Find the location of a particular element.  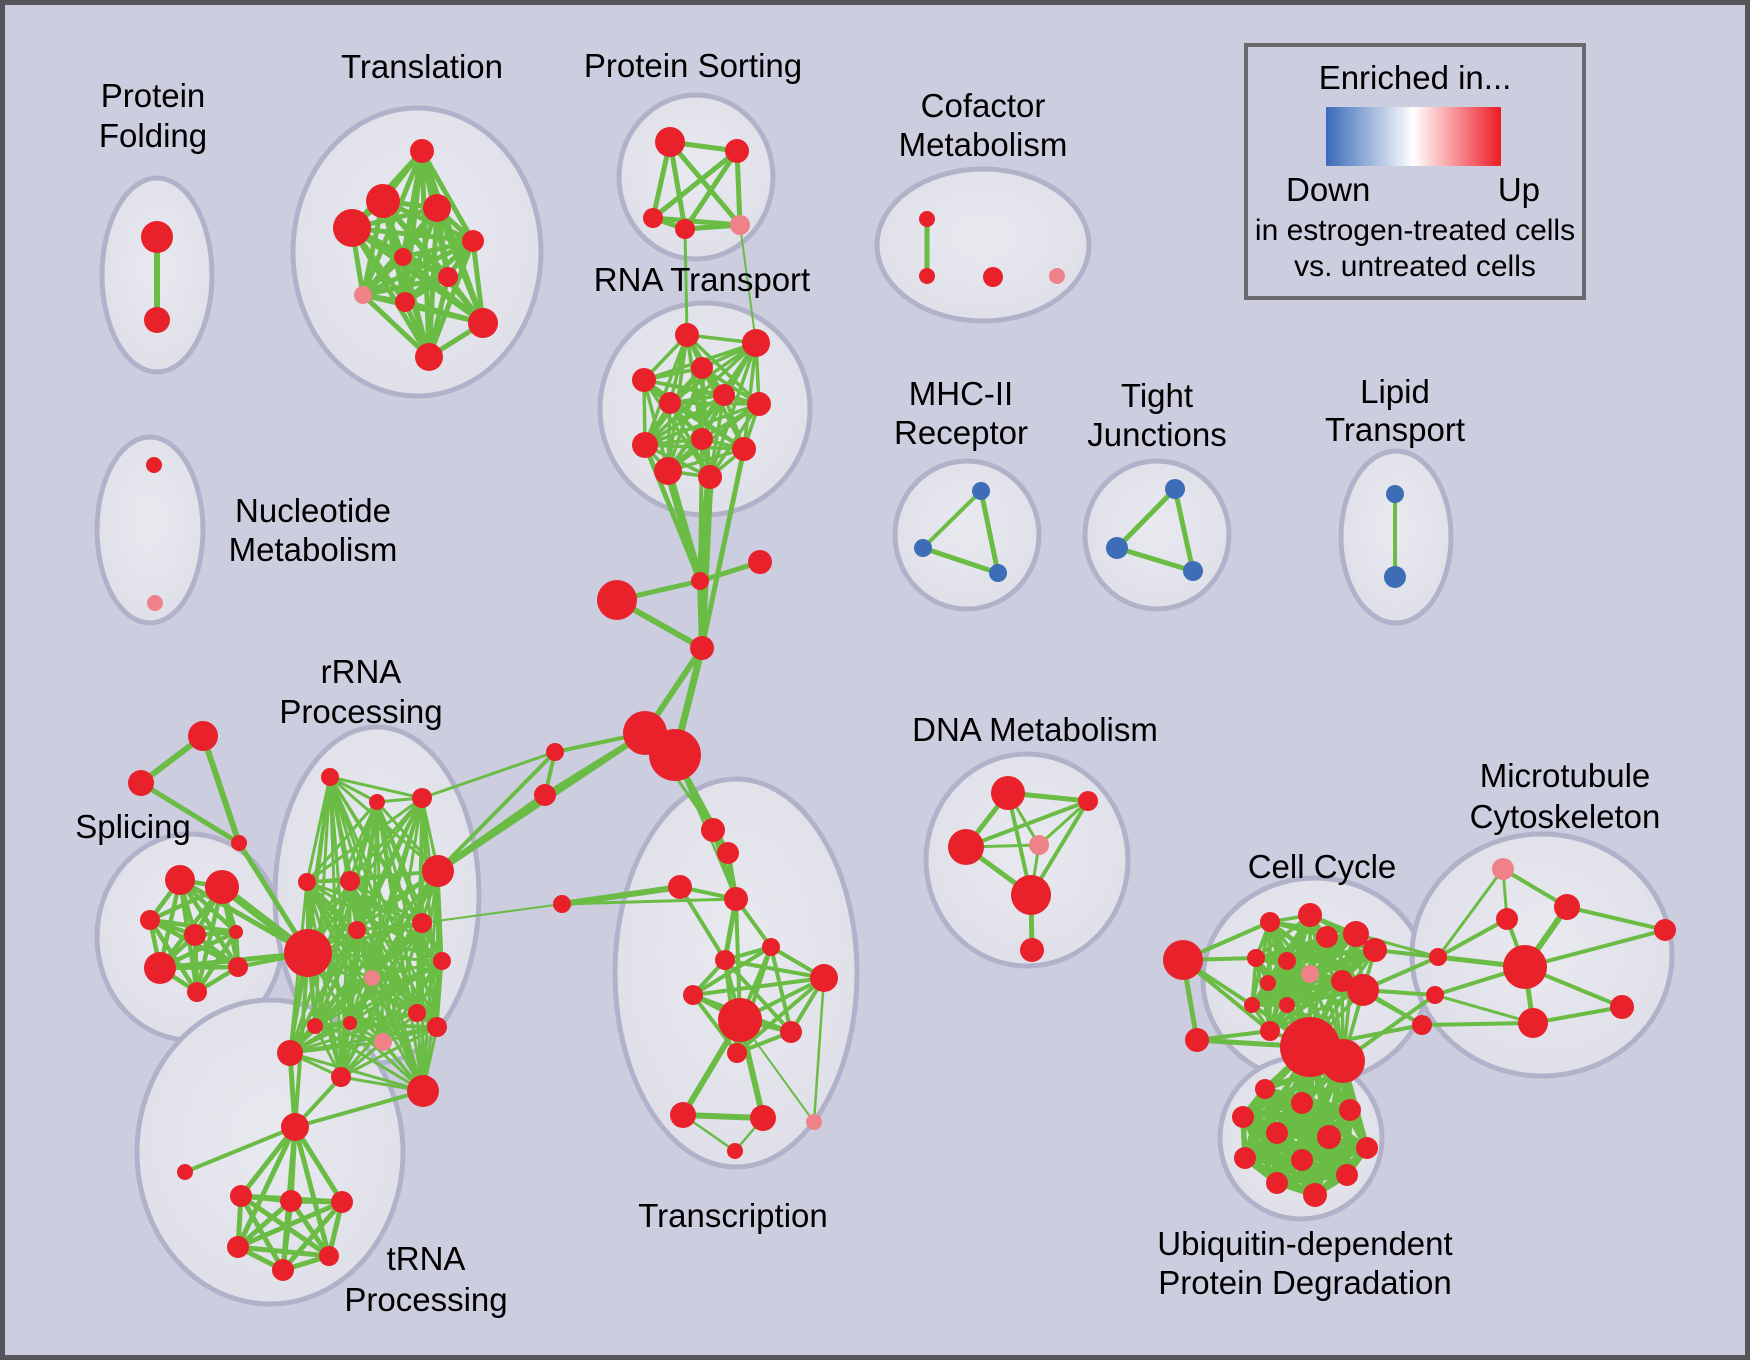

edge-r6-r7 is located at coordinates (714, 403).